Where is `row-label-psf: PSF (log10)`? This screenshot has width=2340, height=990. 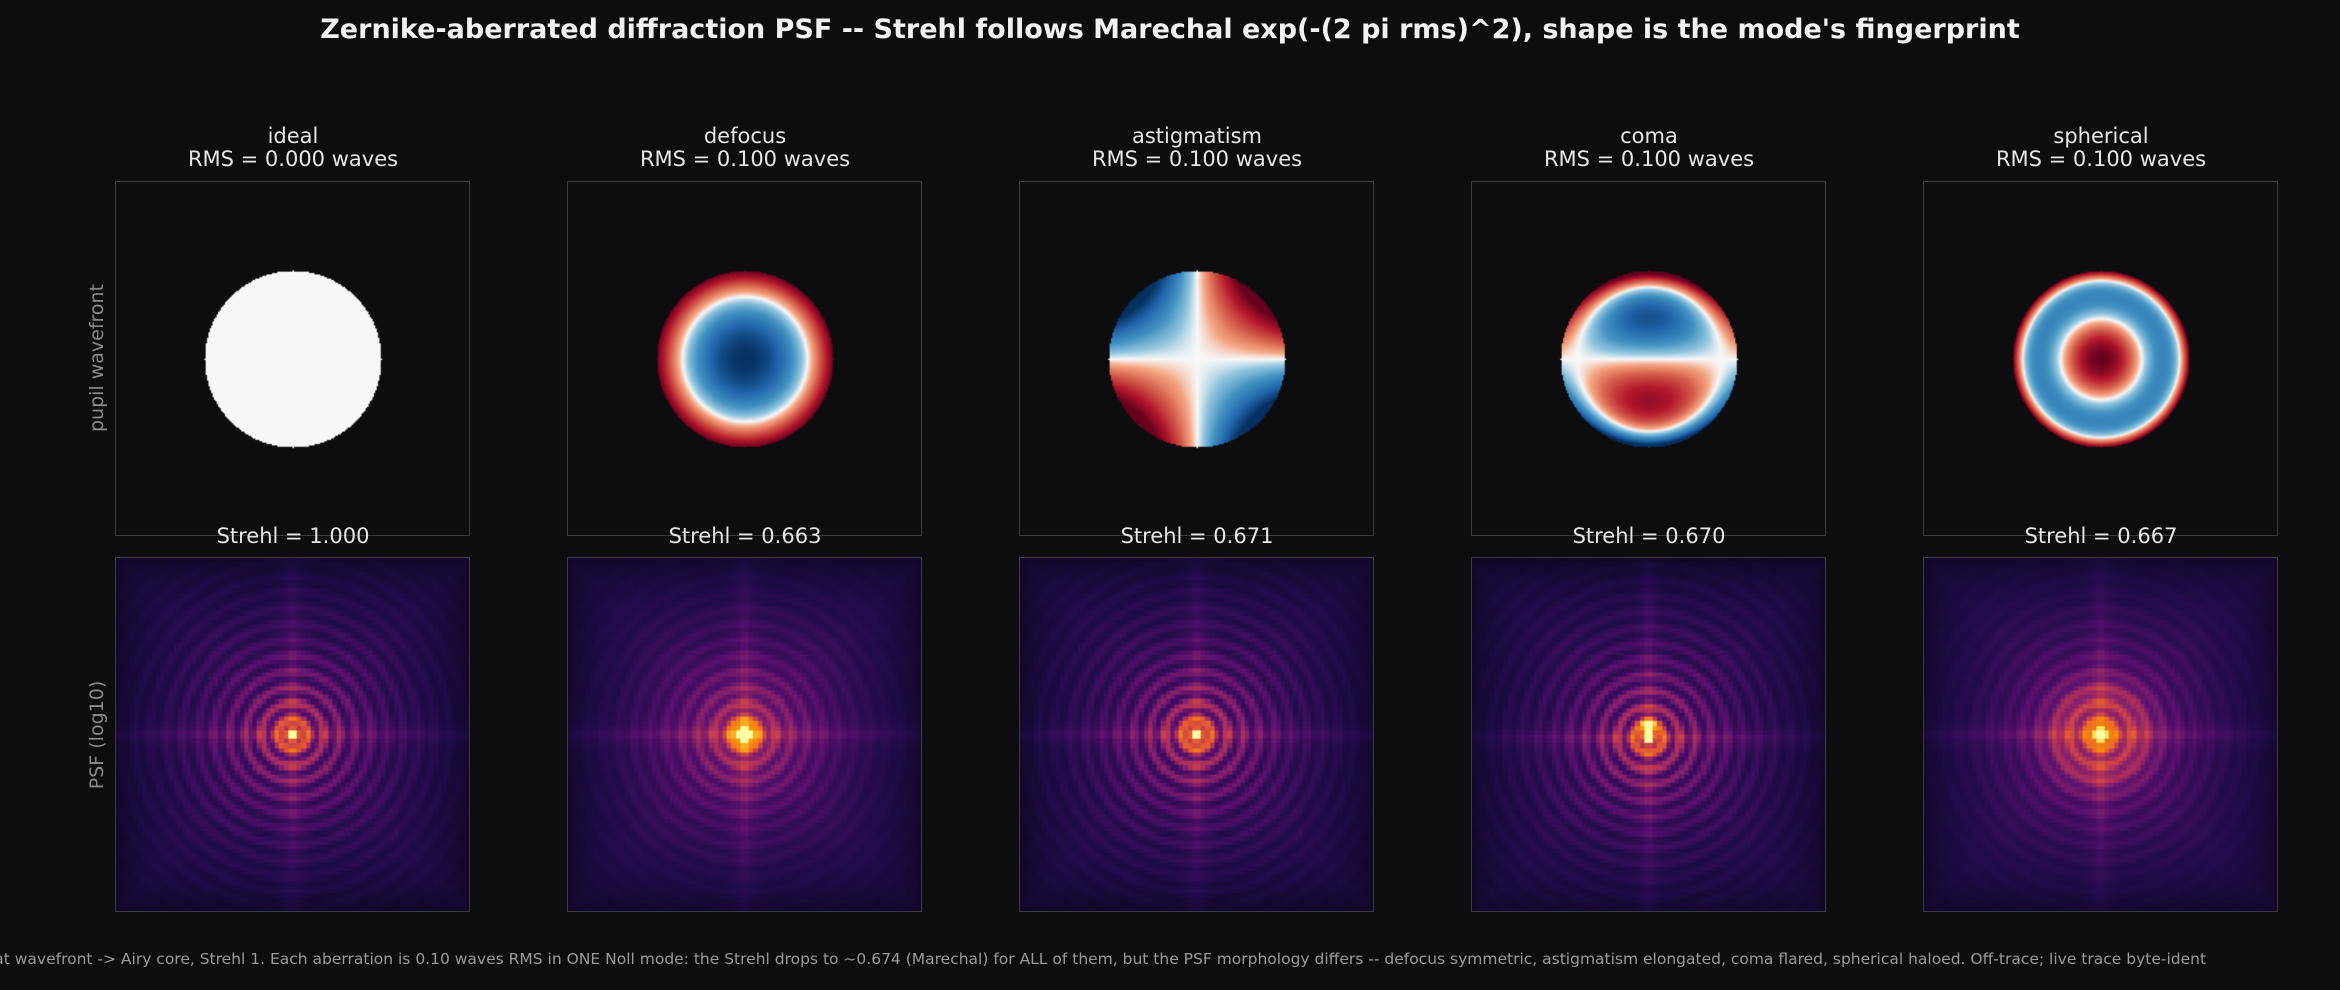
row-label-psf: PSF (log10) is located at coordinates (97, 735).